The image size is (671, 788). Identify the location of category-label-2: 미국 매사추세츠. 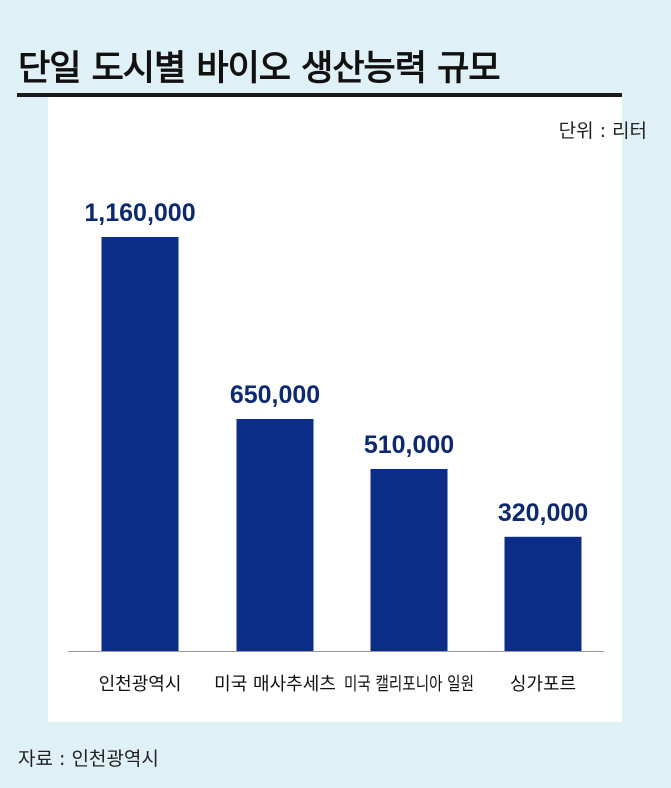
(275, 684).